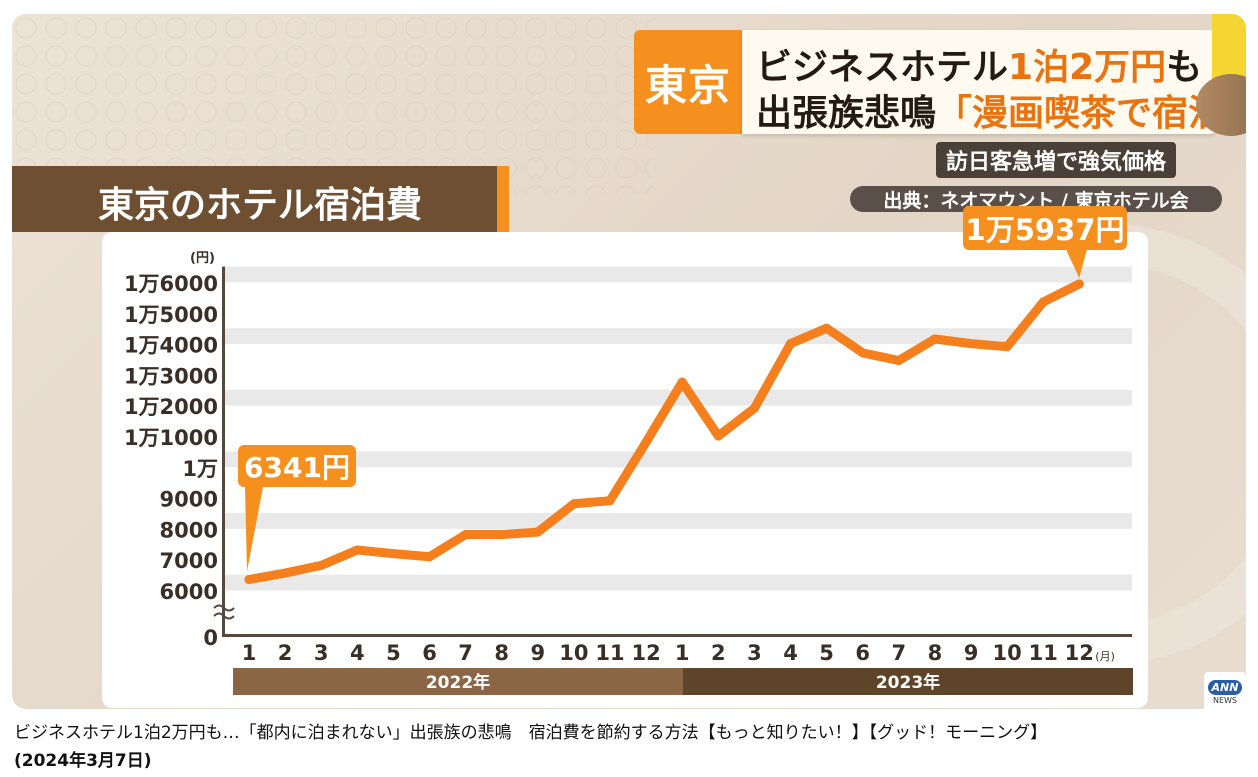  What do you see at coordinates (1225, 687) in the screenshot?
I see `logo-text: ANN` at bounding box center [1225, 687].